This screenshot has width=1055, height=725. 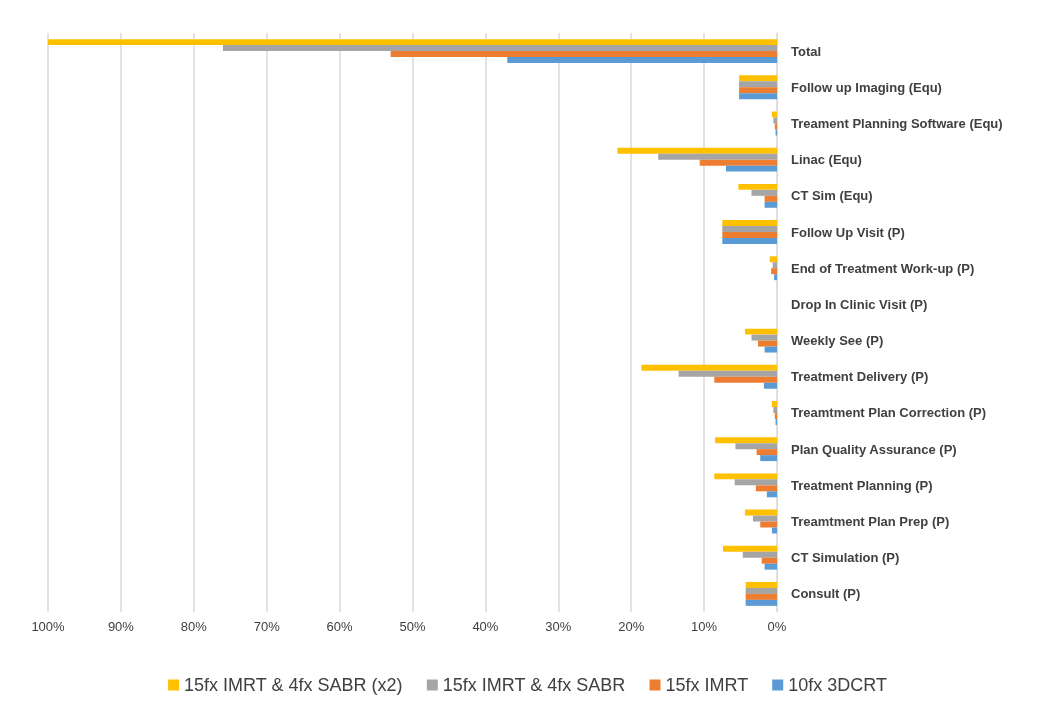 I want to click on y-tick-label: Treatment Delivery (P), so click(x=860, y=377).